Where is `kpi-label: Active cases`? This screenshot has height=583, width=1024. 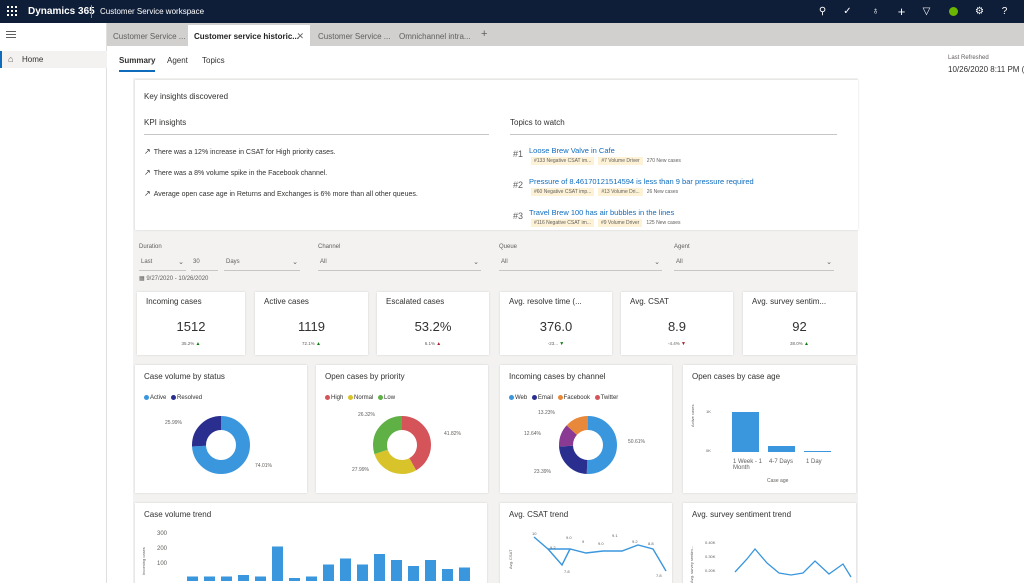
kpi-label: Active cases is located at coordinates (286, 301).